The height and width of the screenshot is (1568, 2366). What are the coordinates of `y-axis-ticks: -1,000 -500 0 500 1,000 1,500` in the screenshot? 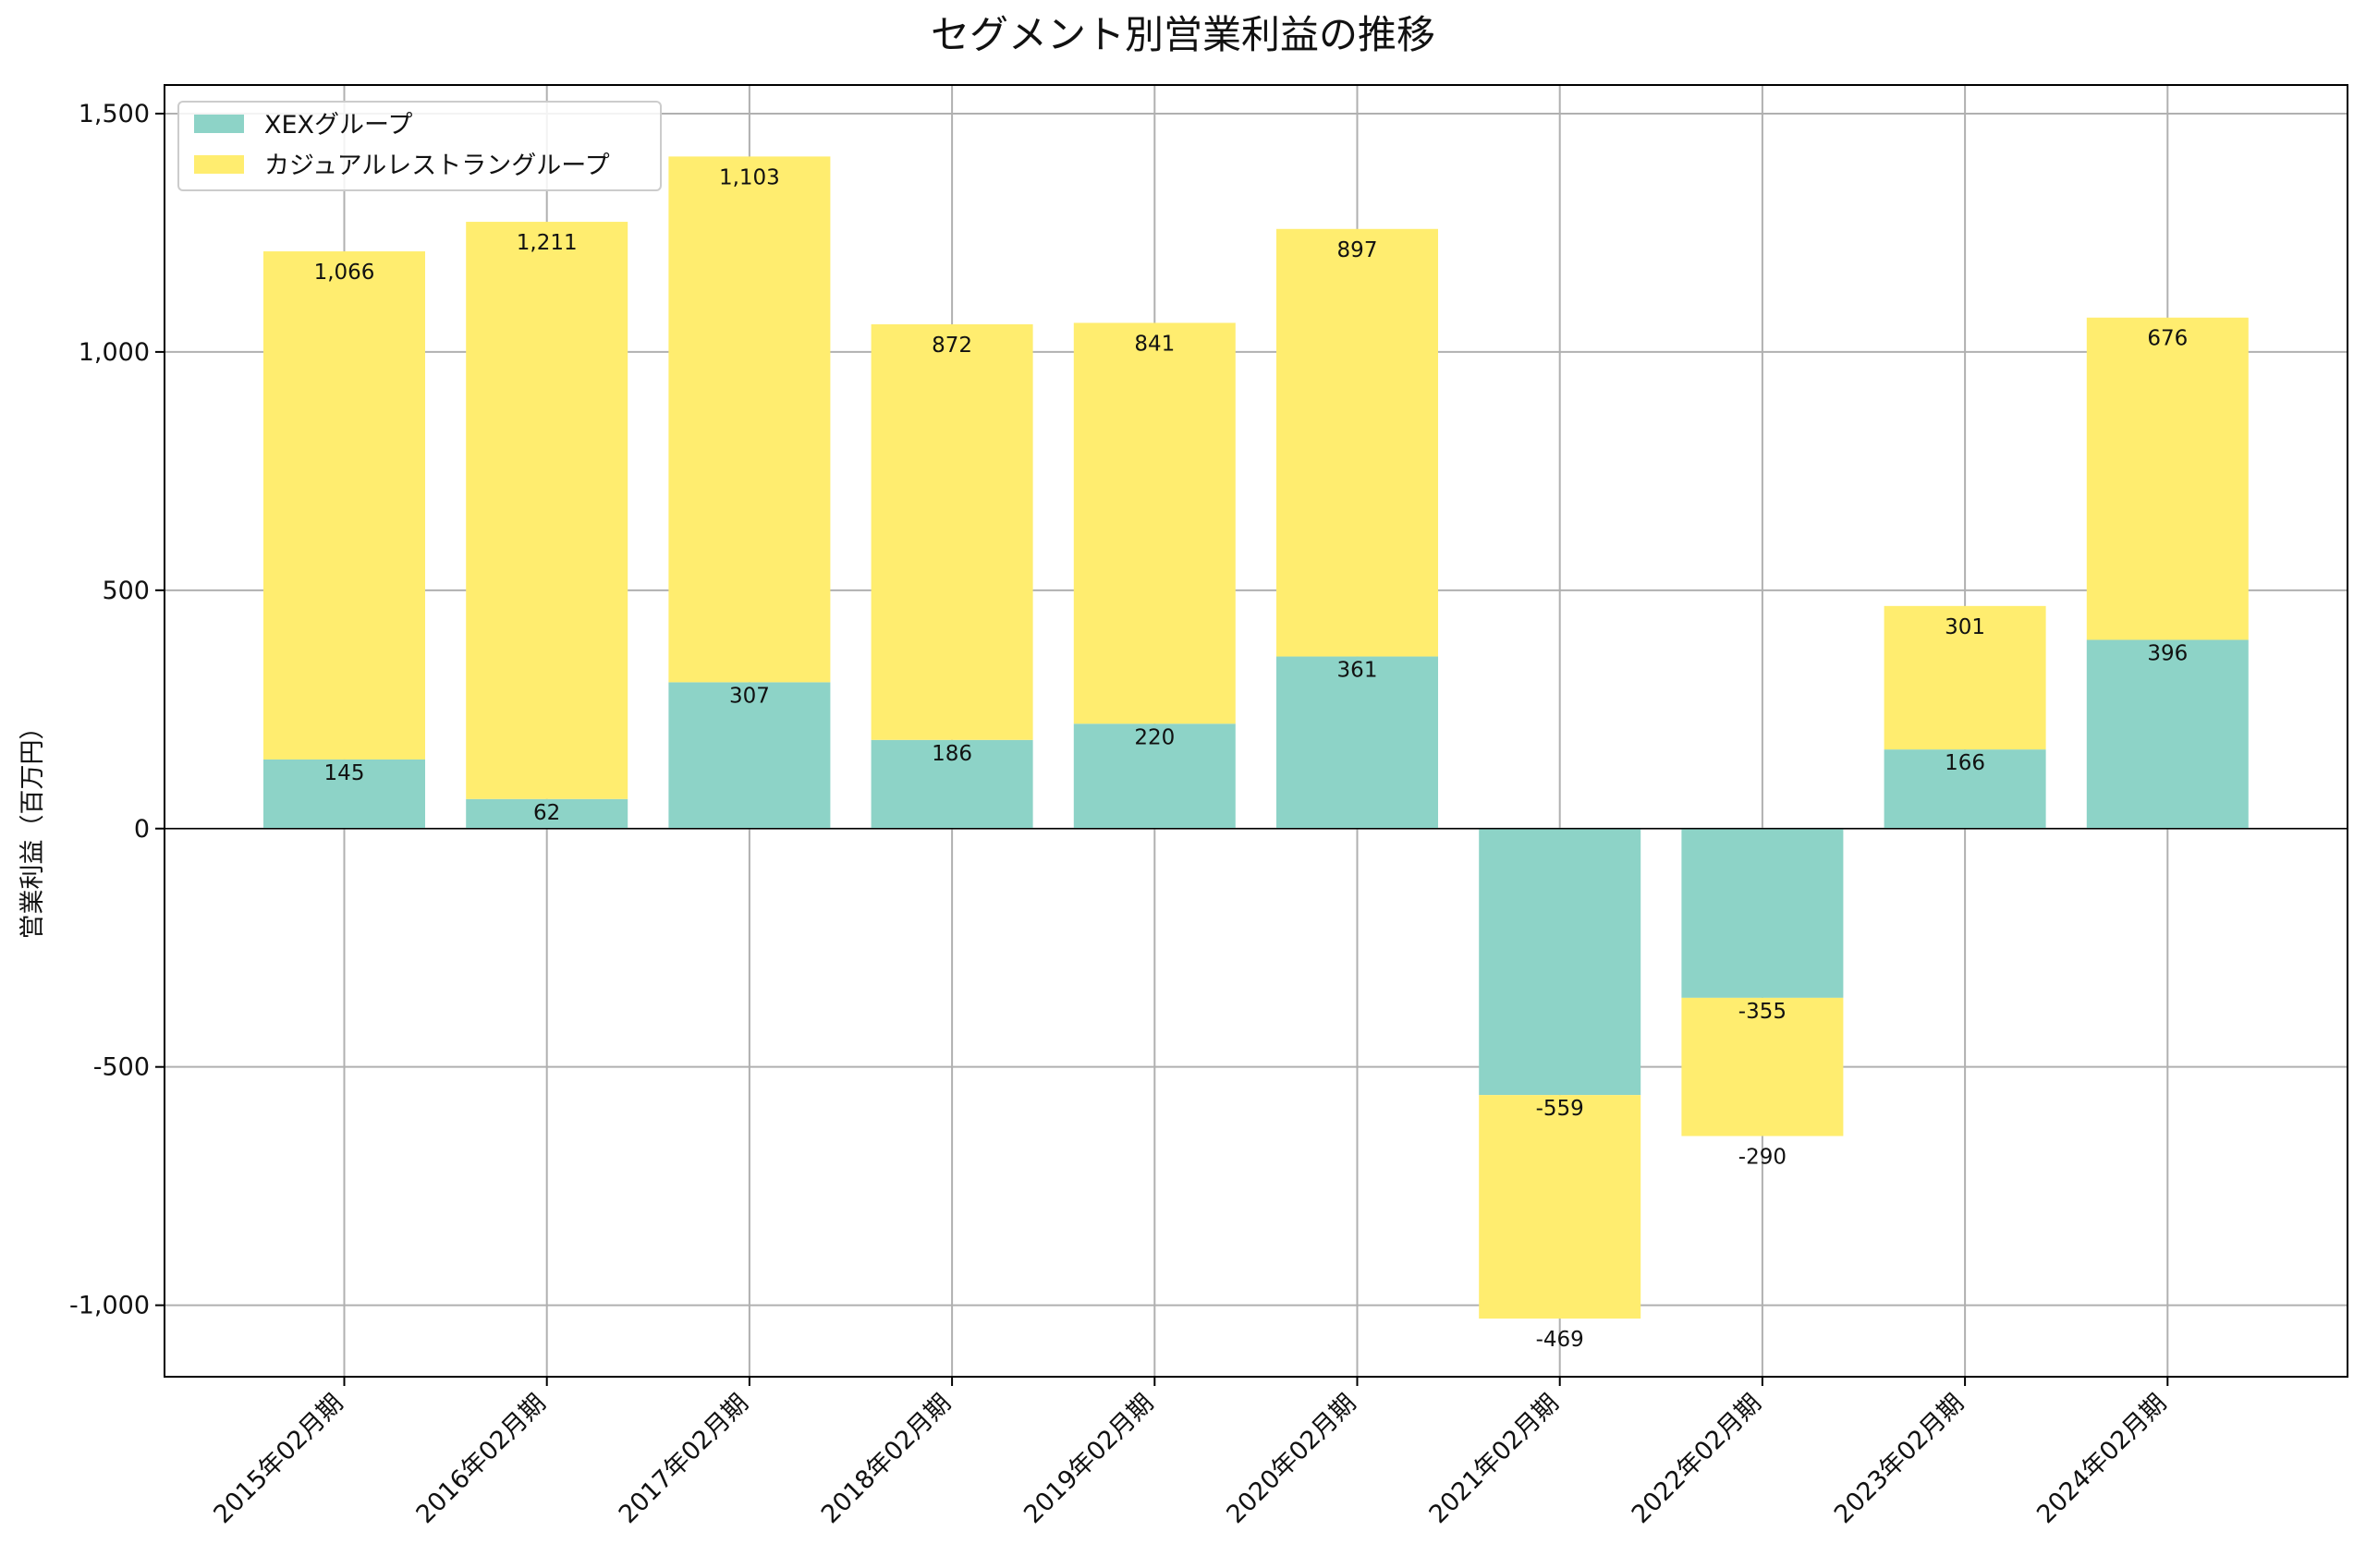 It's located at (117, 710).